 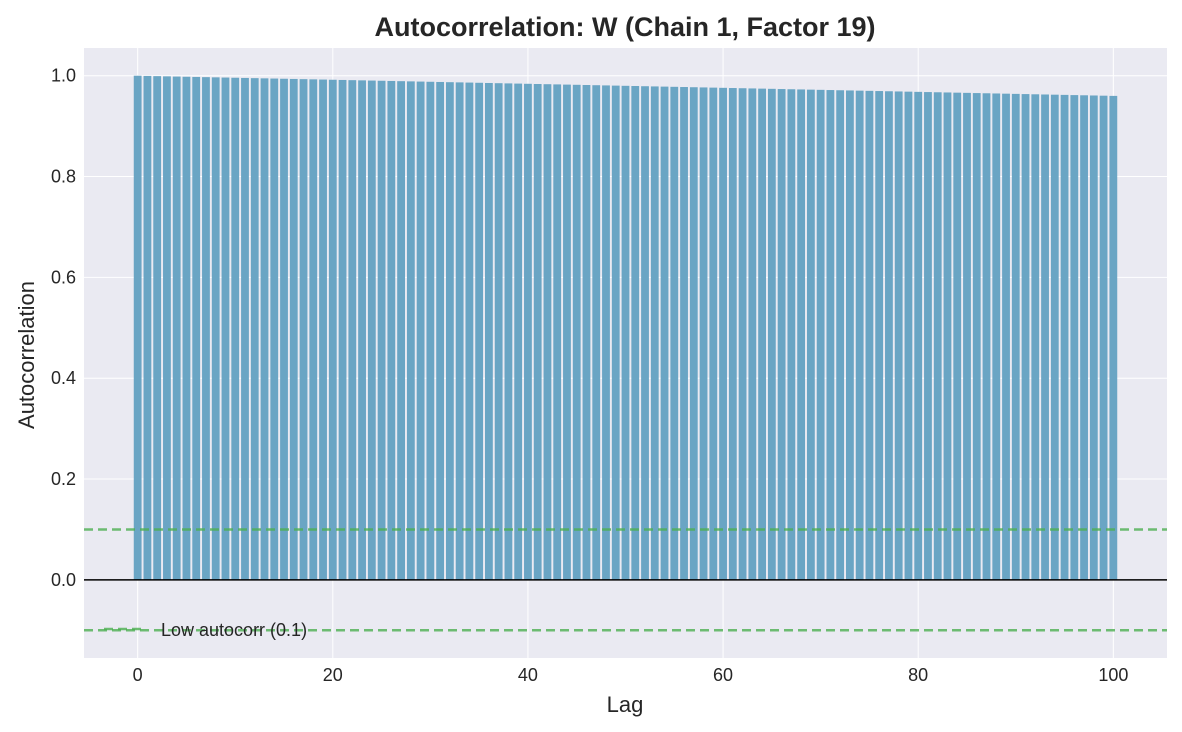 What do you see at coordinates (63, 479) in the screenshot?
I see `y-tick-label-1: 0.2` at bounding box center [63, 479].